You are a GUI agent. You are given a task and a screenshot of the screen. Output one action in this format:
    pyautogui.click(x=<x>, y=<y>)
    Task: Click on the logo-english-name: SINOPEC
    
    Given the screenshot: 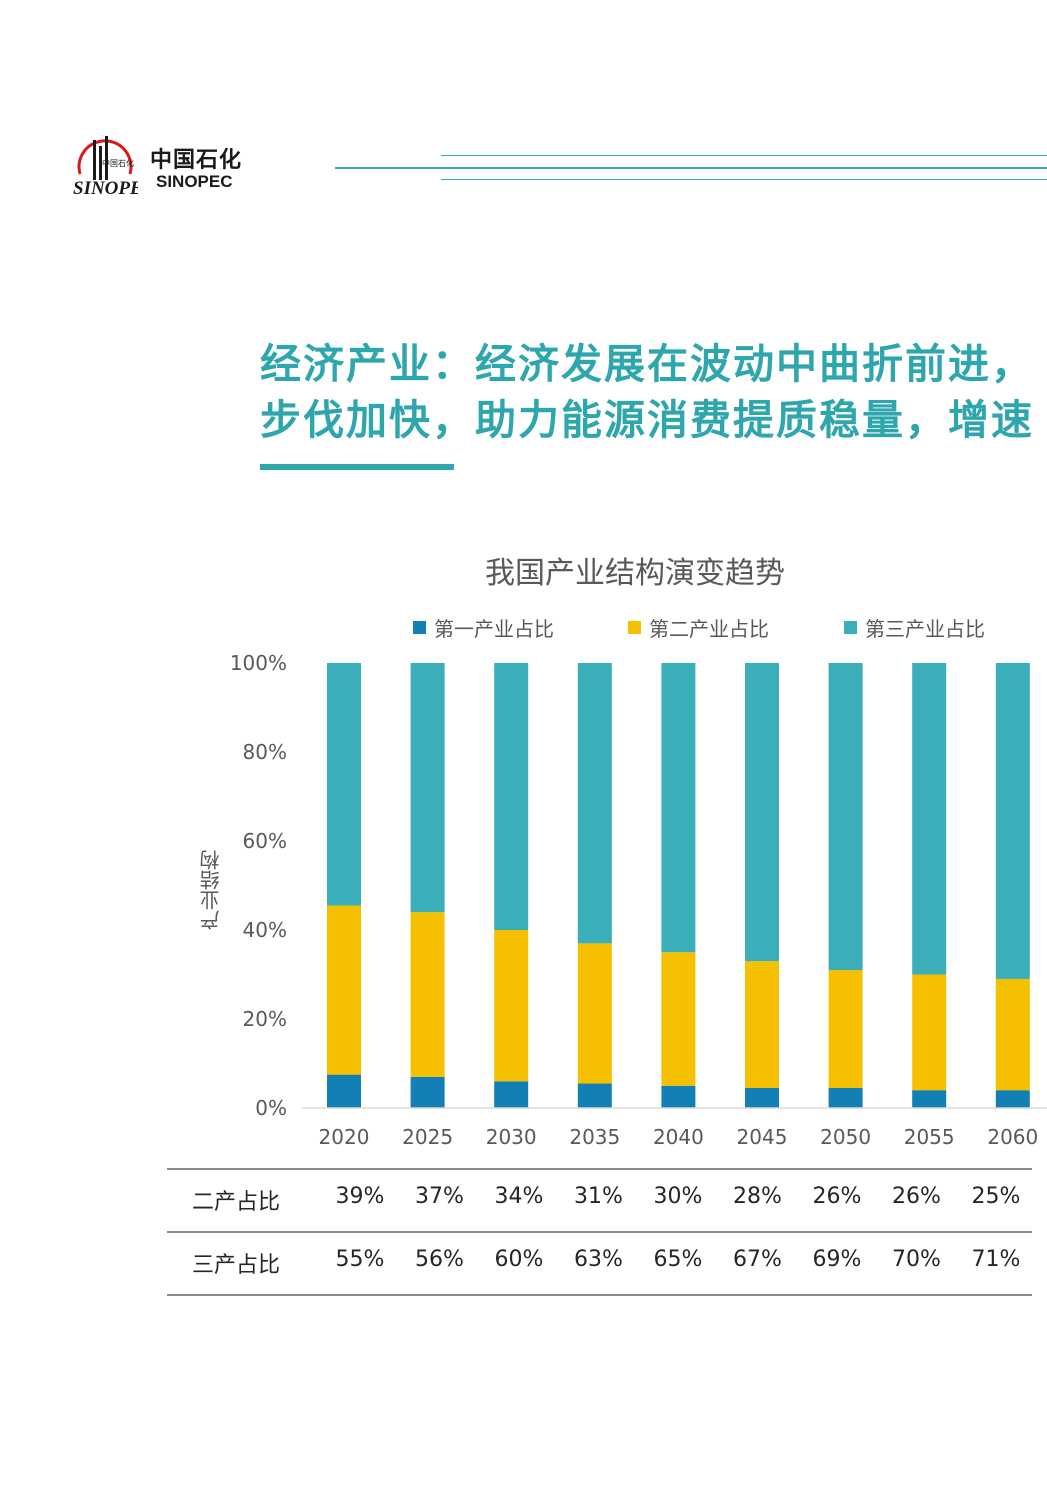 What is the action you would take?
    pyautogui.click(x=194, y=181)
    